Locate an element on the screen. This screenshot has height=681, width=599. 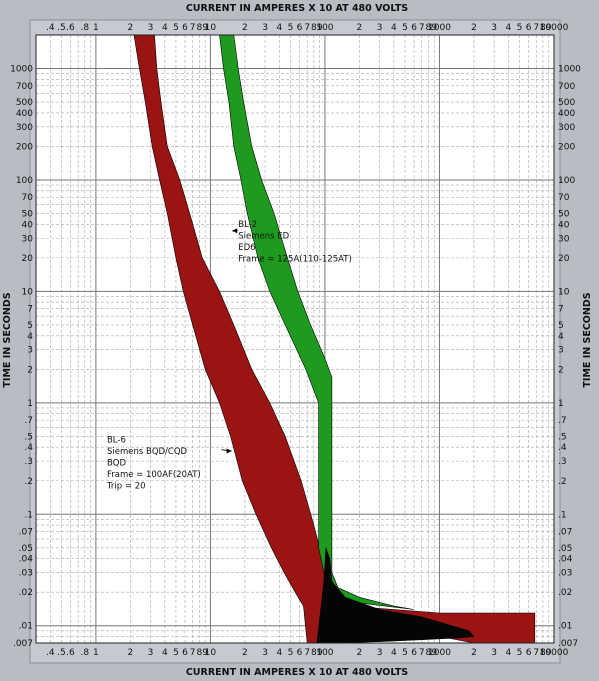
y-tick-label-left: .01 is located at coordinates (26, 627).